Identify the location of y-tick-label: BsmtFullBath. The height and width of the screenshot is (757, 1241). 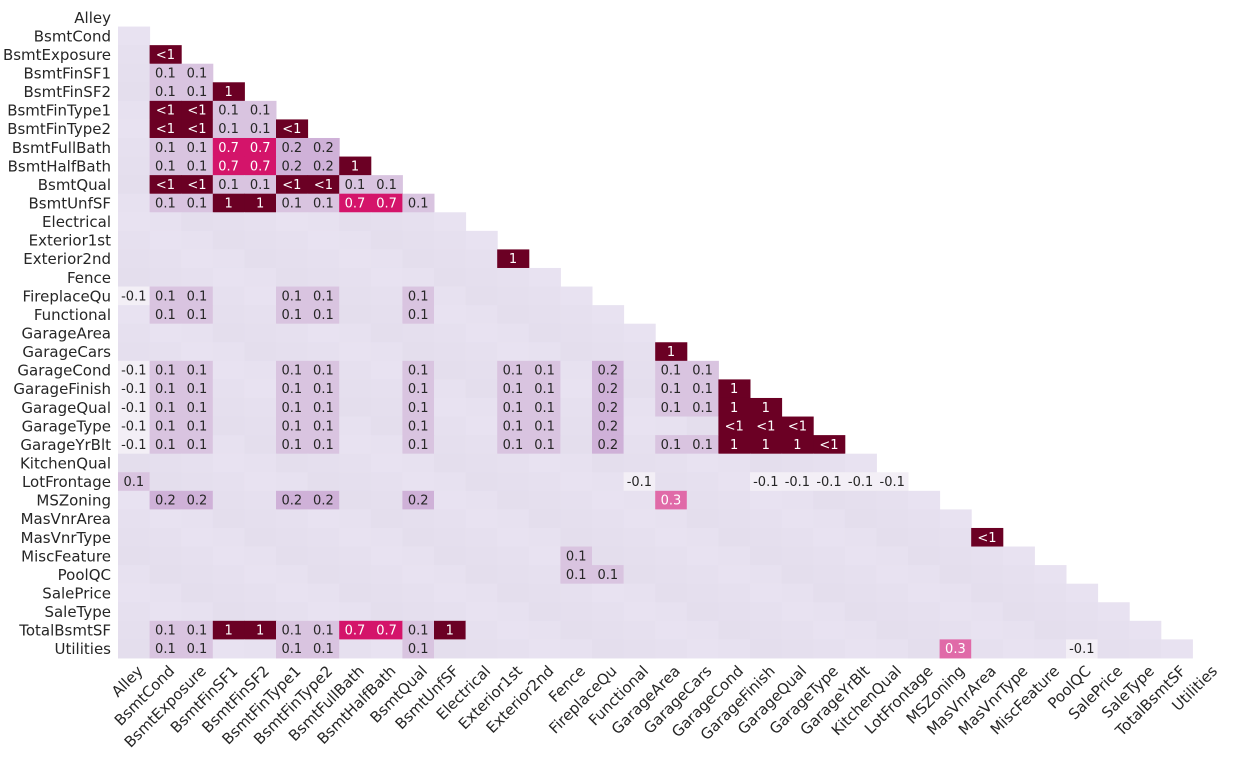
(61, 148).